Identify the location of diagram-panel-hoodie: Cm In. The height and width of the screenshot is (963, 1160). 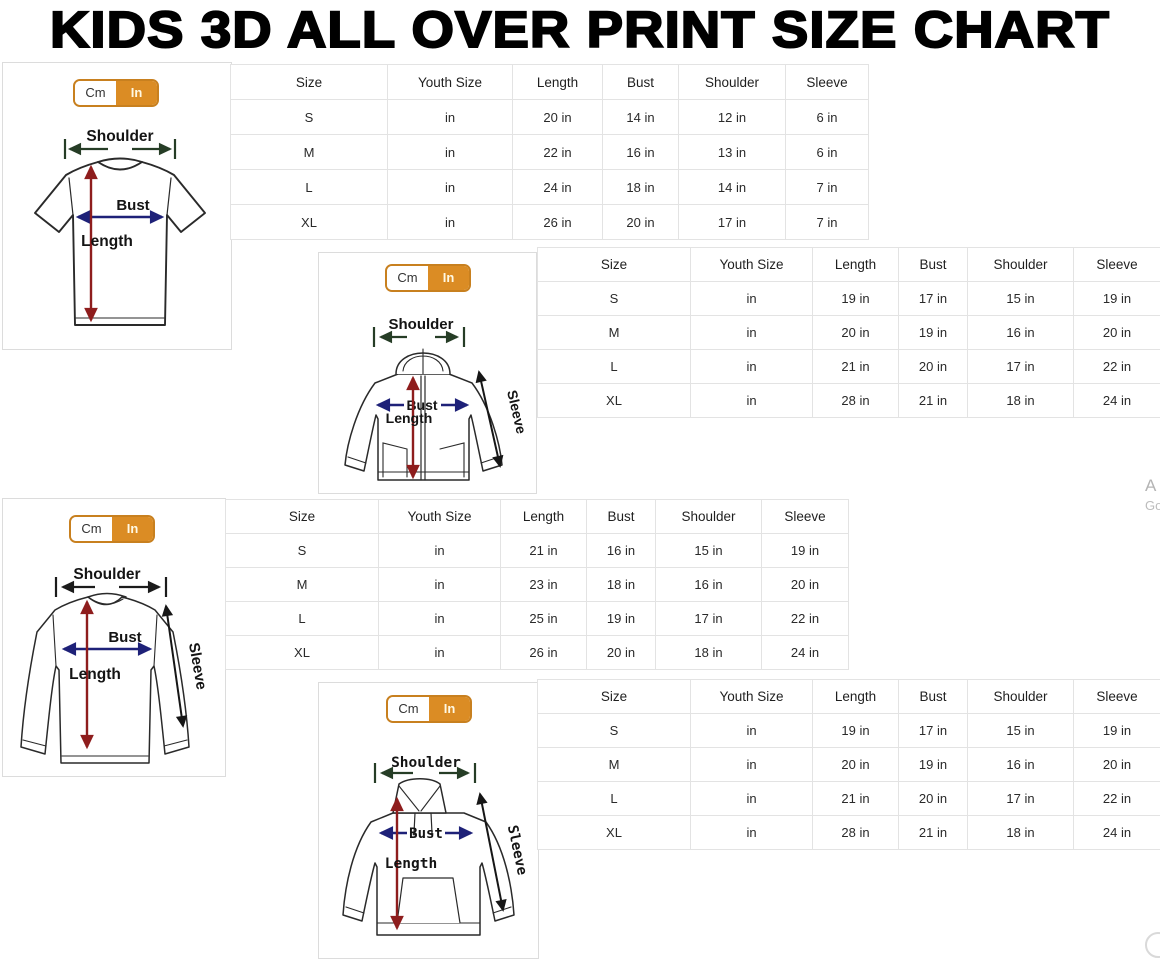
(428, 820).